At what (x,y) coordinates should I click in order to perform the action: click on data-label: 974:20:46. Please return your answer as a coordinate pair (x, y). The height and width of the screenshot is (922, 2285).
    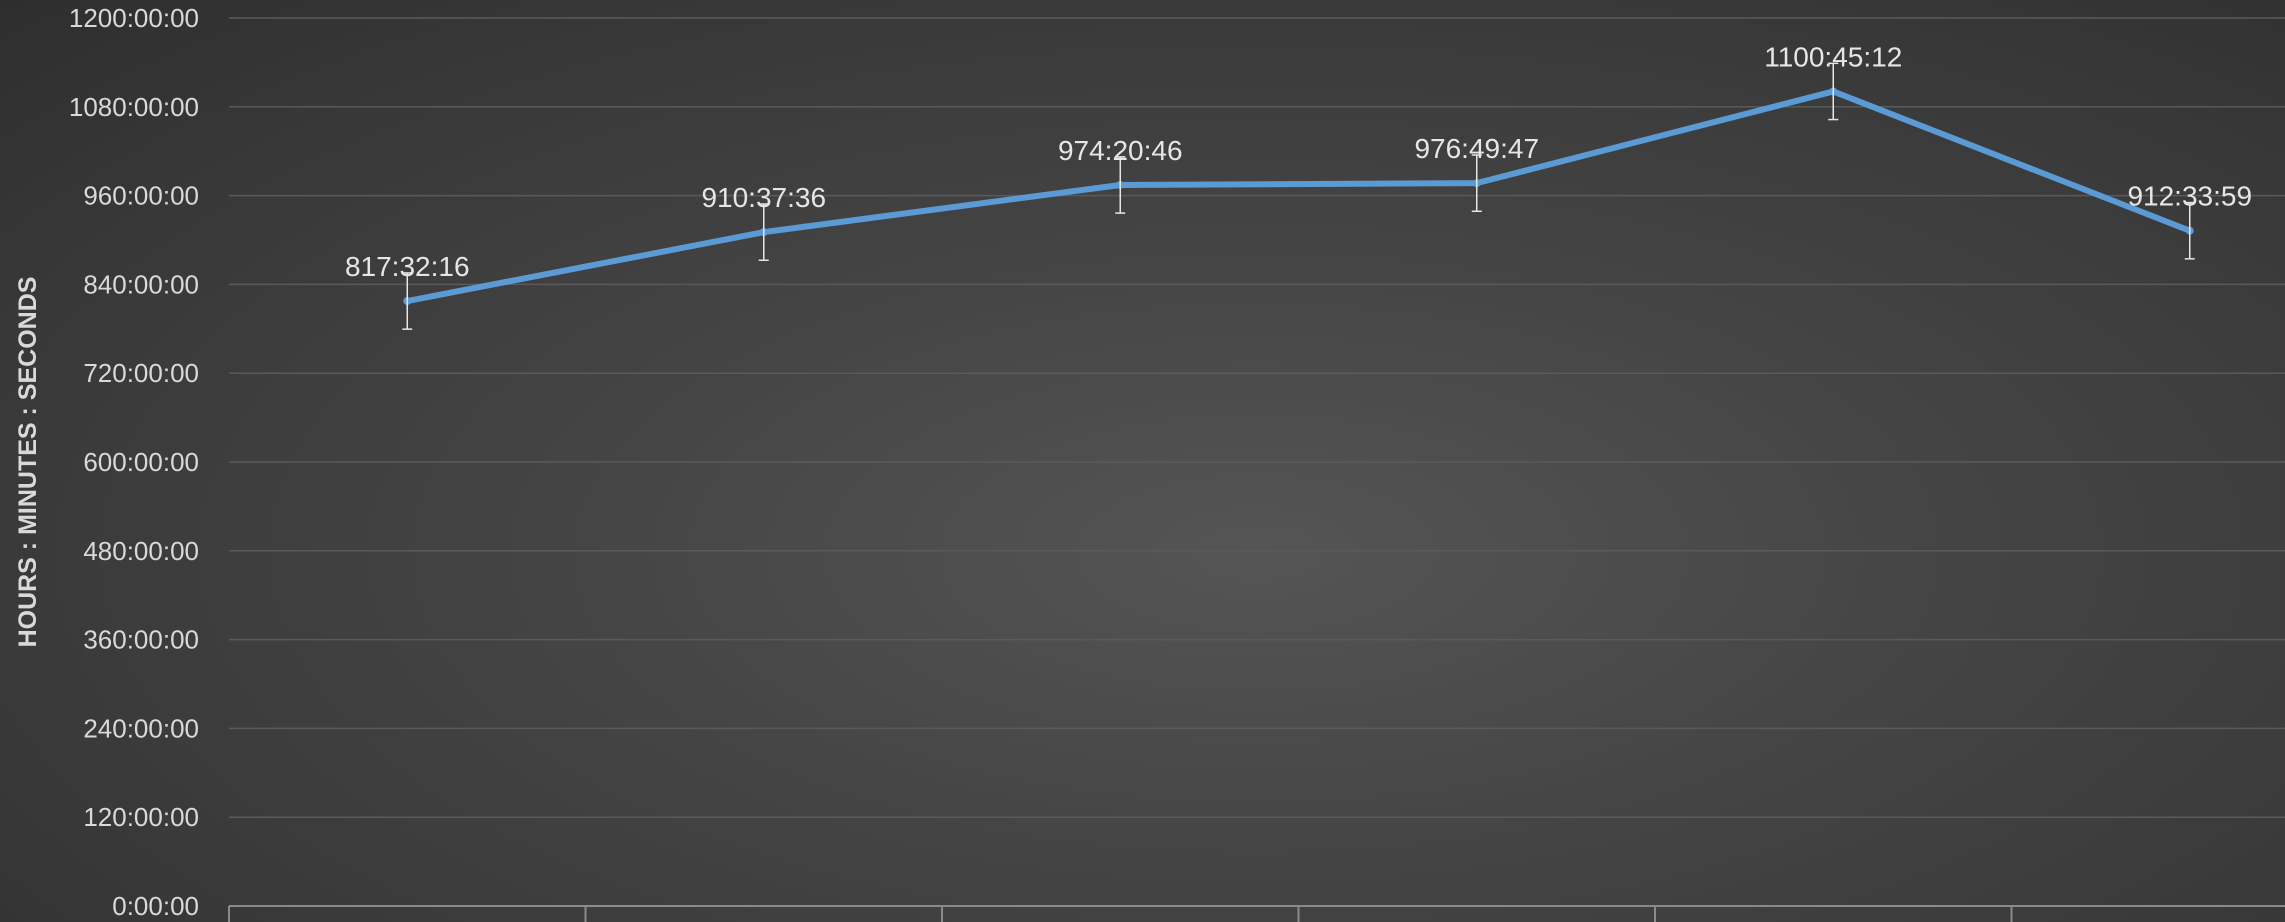
    Looking at the image, I should click on (1120, 150).